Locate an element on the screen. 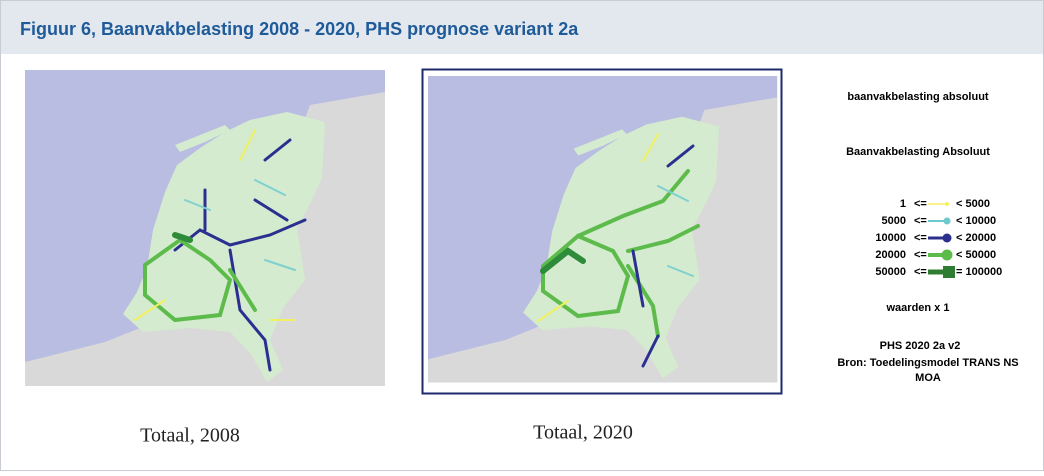  legend-from: 50000 is located at coordinates (890, 272).